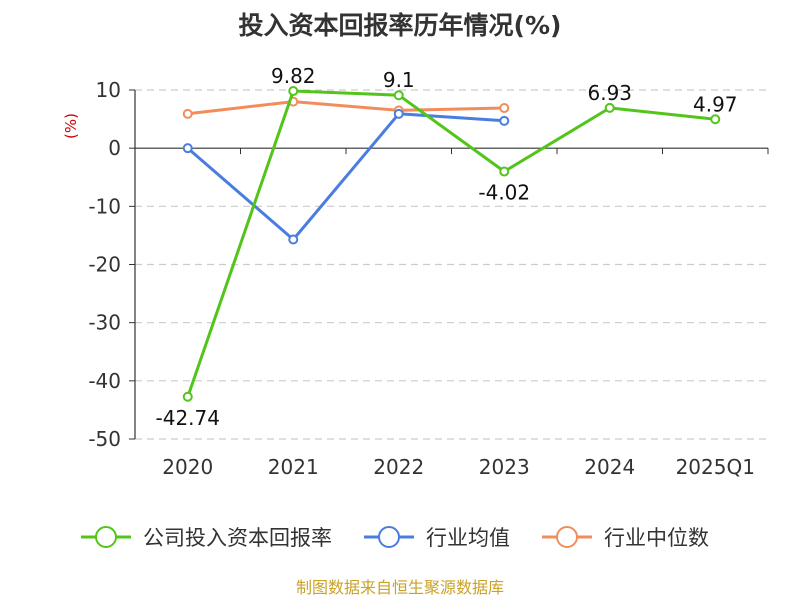 The height and width of the screenshot is (600, 800). Describe the element at coordinates (188, 418) in the screenshot. I see `data-label-0: -42.74` at that location.